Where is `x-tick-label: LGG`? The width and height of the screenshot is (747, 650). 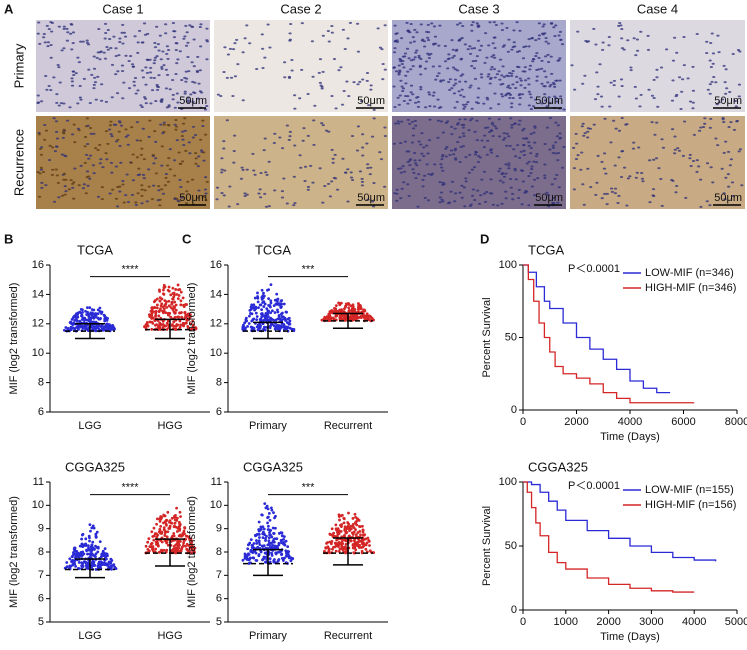 x-tick-label: LGG is located at coordinates (89, 636).